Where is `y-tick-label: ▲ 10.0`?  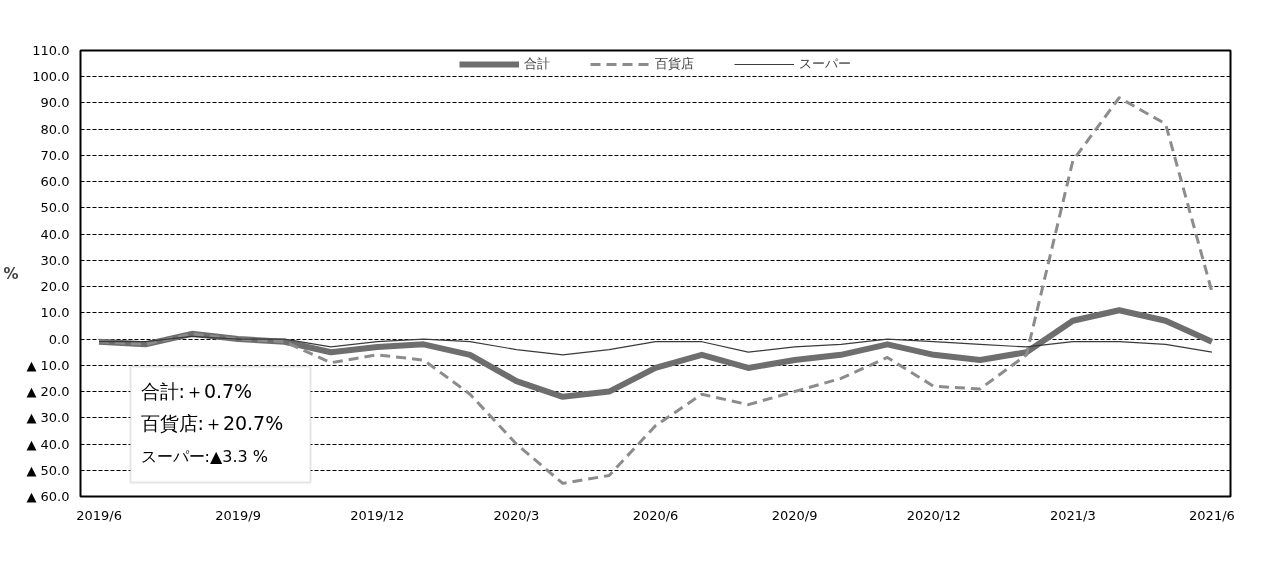
y-tick-label: ▲ 10.0 is located at coordinates (48, 365).